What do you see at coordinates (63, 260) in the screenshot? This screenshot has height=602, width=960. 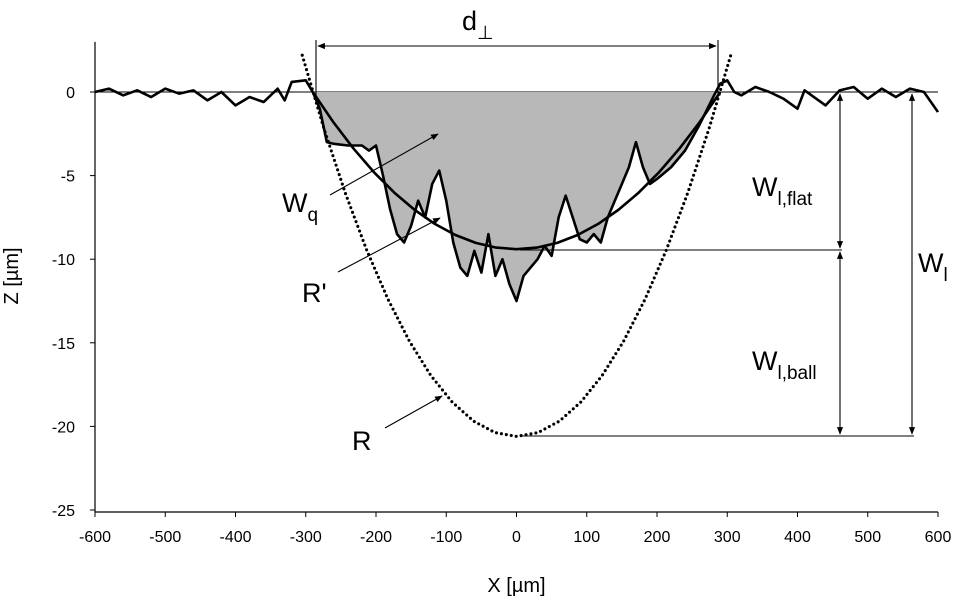 I see `y-tick-label: -10` at bounding box center [63, 260].